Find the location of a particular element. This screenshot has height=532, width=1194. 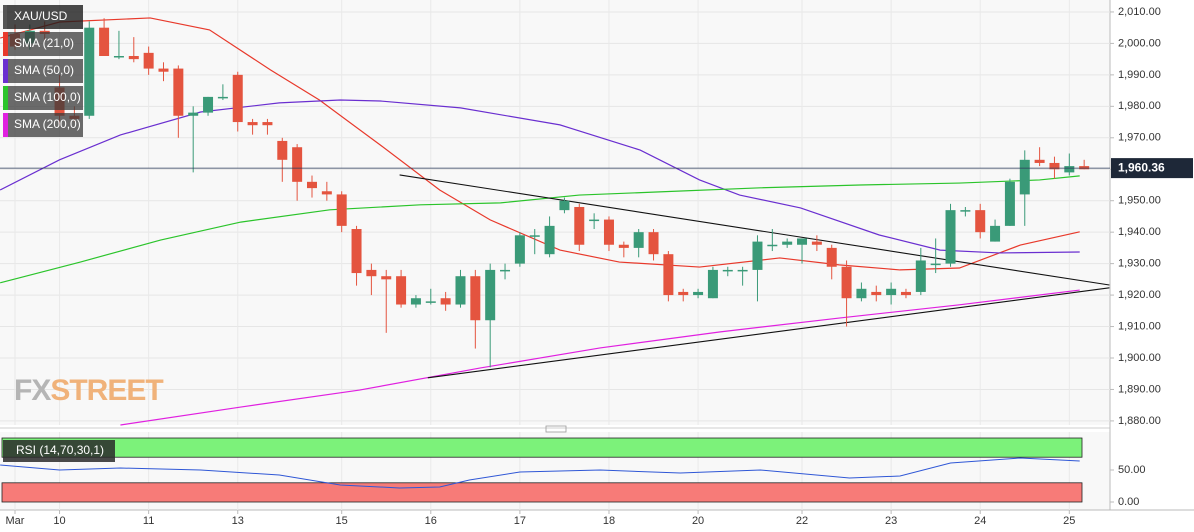

y-tick-label: 2,000.00 is located at coordinates (1139, 43).